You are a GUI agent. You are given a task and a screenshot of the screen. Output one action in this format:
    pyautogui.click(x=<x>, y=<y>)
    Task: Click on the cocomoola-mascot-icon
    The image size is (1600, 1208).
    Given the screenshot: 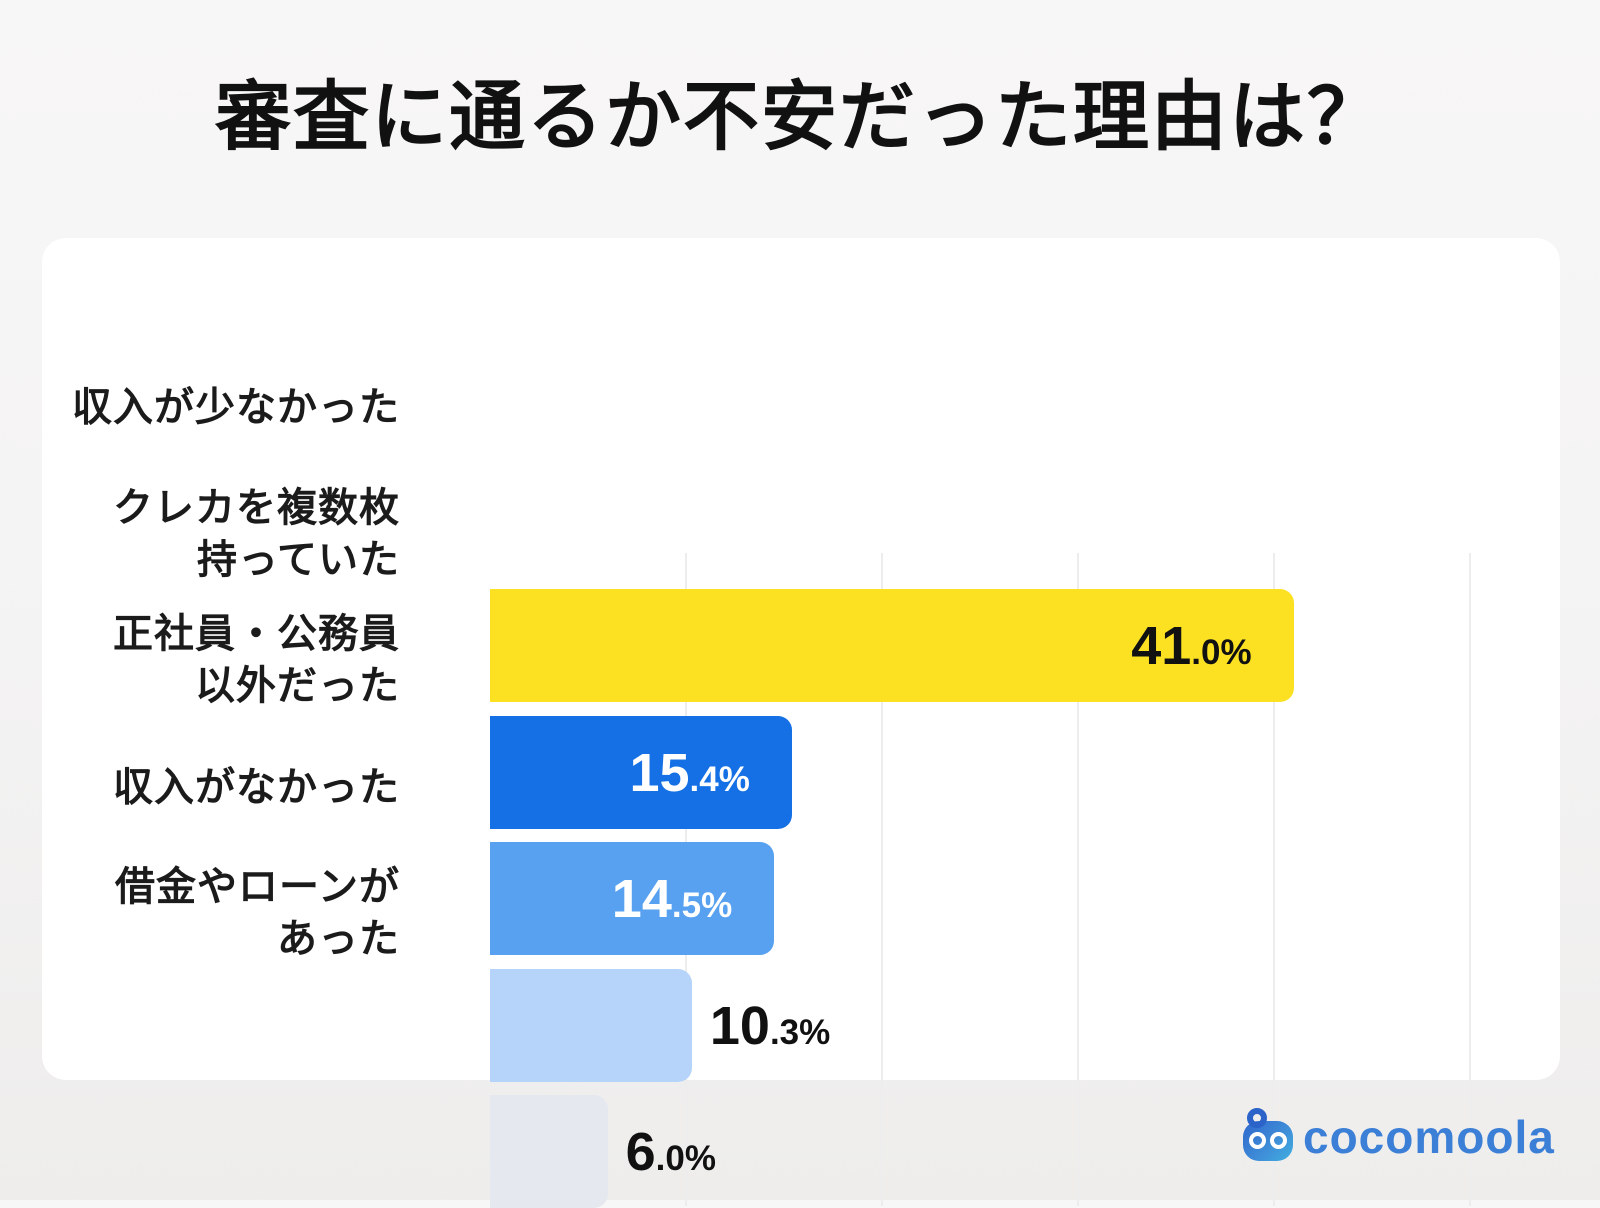 What is the action you would take?
    pyautogui.click(x=1268, y=1134)
    